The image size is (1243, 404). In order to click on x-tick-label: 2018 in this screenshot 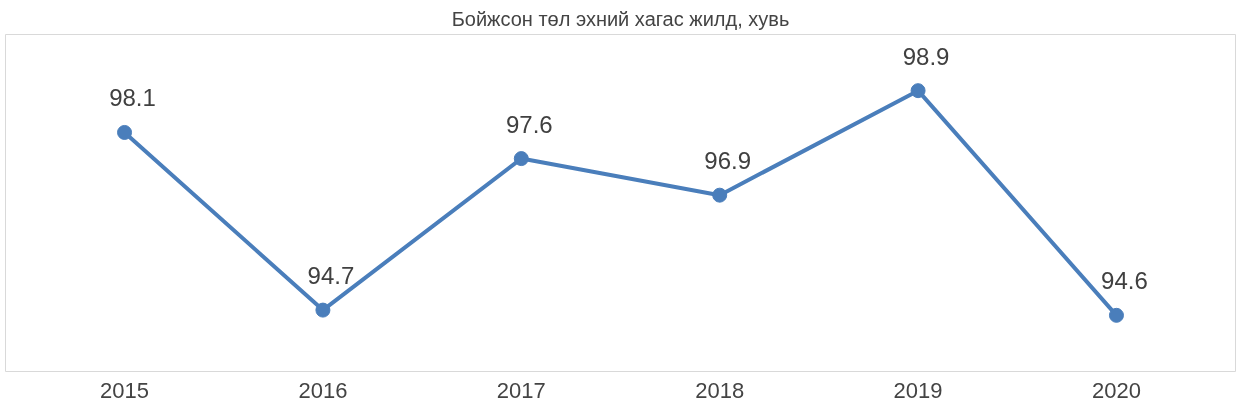, I will do `click(720, 390)`.